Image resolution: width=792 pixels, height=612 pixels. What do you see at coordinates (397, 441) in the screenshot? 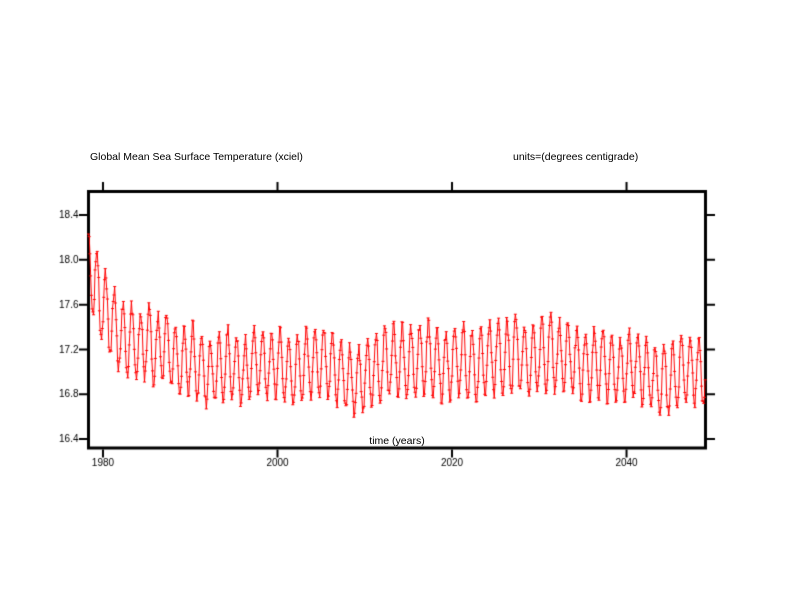
I see `x-axis-label: time (years)` at bounding box center [397, 441].